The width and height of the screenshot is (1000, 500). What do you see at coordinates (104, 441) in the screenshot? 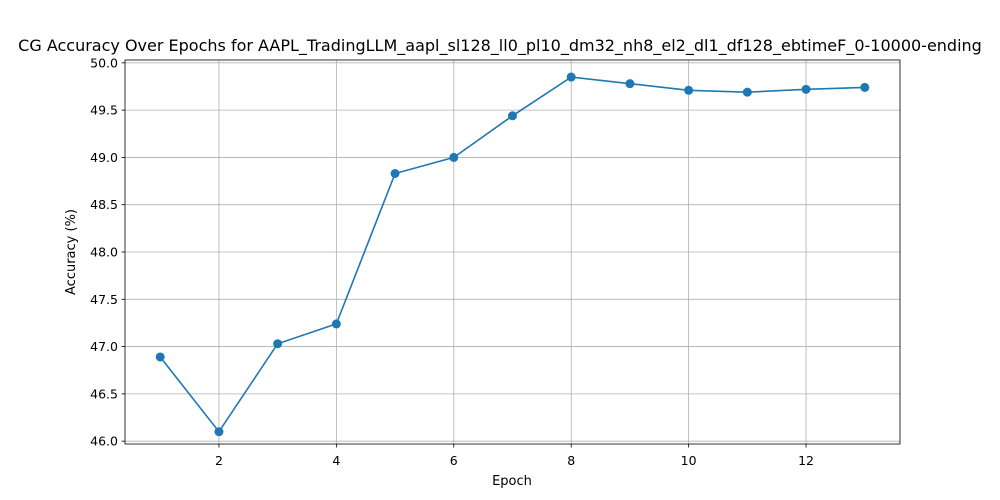
I see `y-tick-label: 46.0` at bounding box center [104, 441].